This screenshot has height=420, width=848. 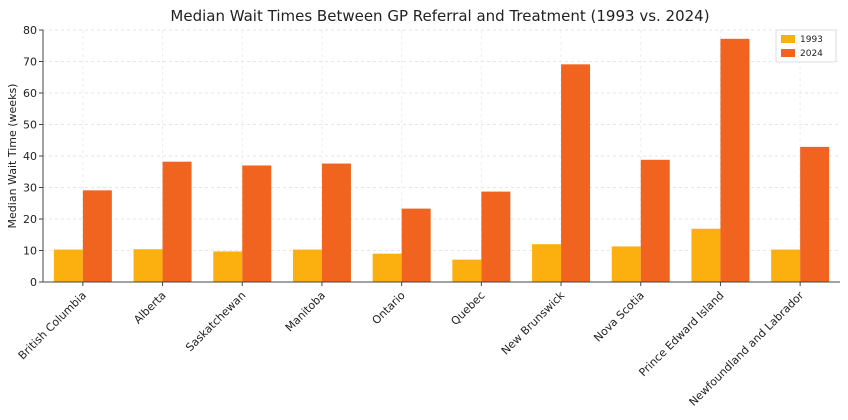 I want to click on bar-2024-nova-scotia, so click(x=655, y=220).